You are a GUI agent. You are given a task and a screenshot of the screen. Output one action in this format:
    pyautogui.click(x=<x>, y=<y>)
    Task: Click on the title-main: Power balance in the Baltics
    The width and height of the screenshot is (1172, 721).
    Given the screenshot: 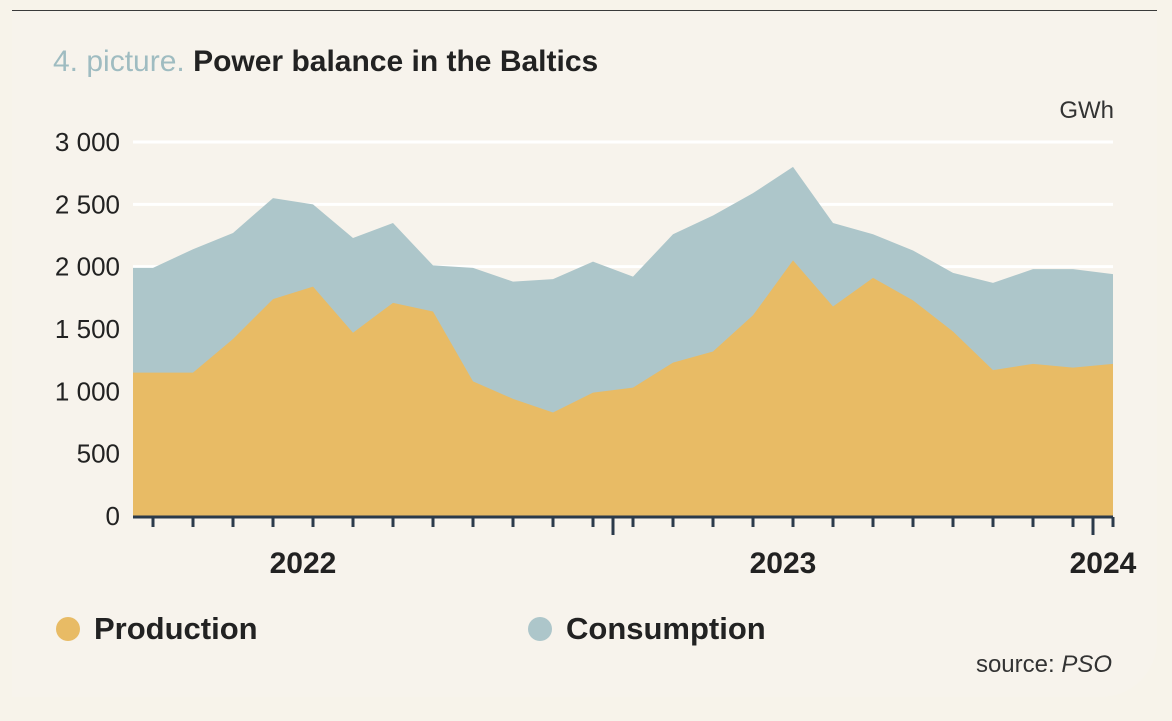 What is the action you would take?
    pyautogui.click(x=396, y=61)
    